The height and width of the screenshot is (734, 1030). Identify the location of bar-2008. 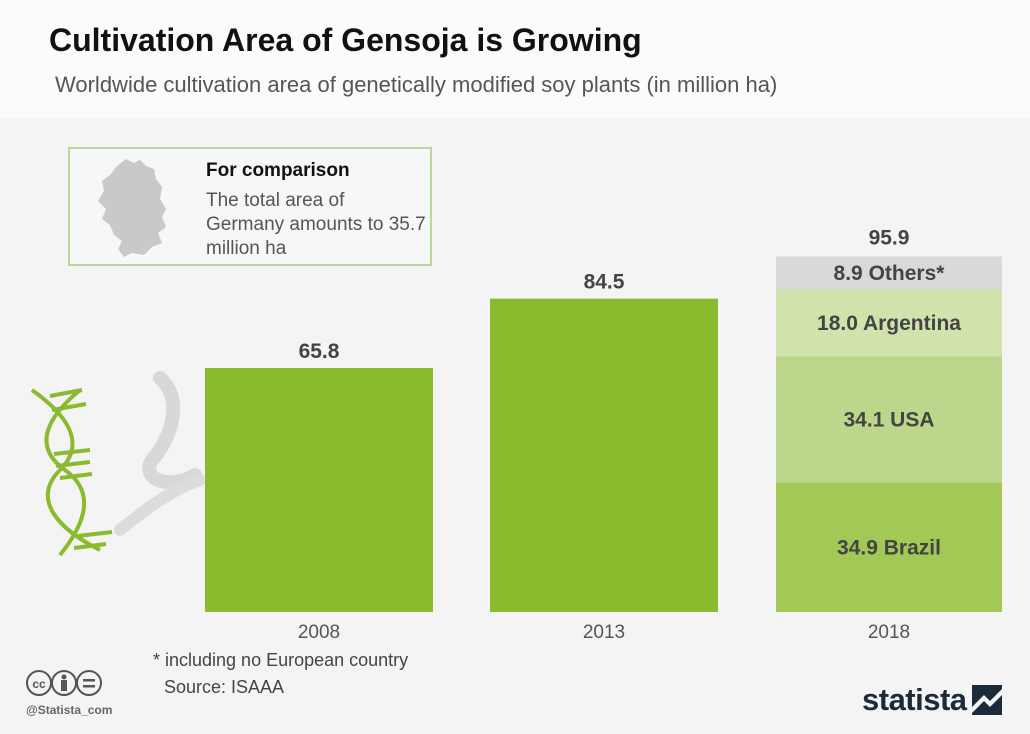
(319, 490).